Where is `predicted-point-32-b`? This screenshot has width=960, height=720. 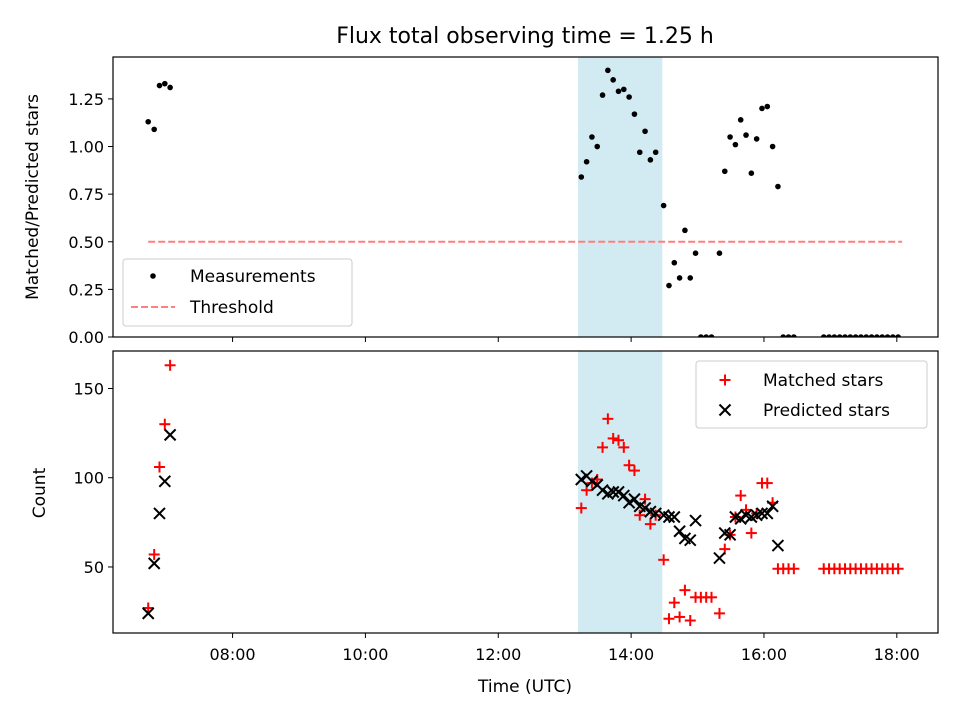 predicted-point-32-b is located at coordinates (746, 515).